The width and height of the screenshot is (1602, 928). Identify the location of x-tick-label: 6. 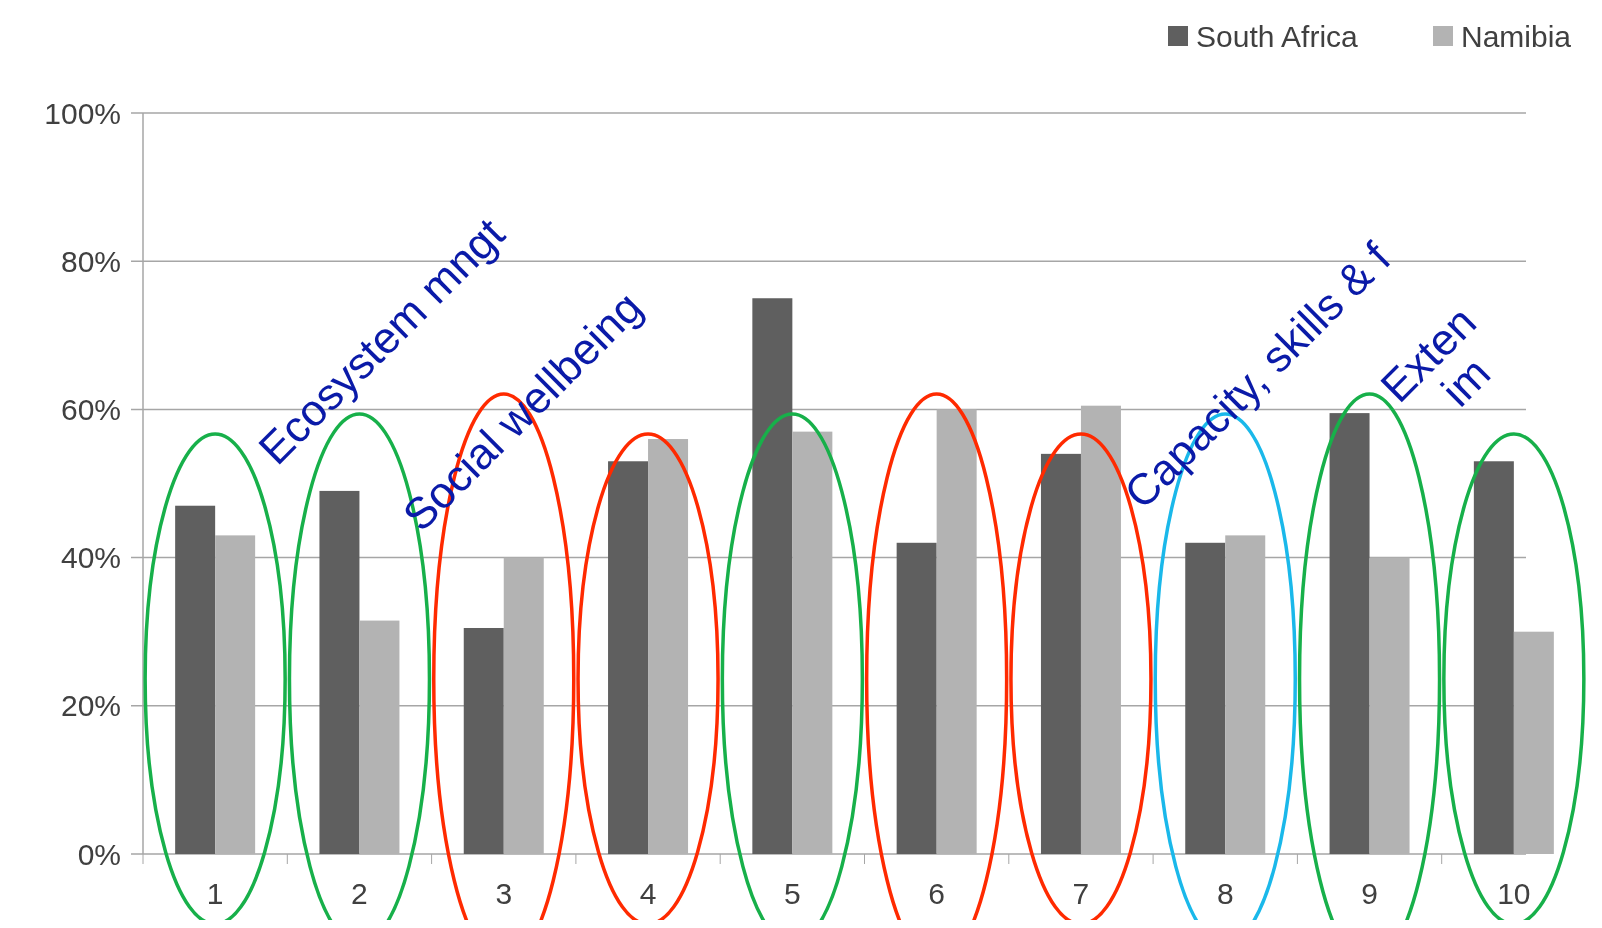
(936, 893).